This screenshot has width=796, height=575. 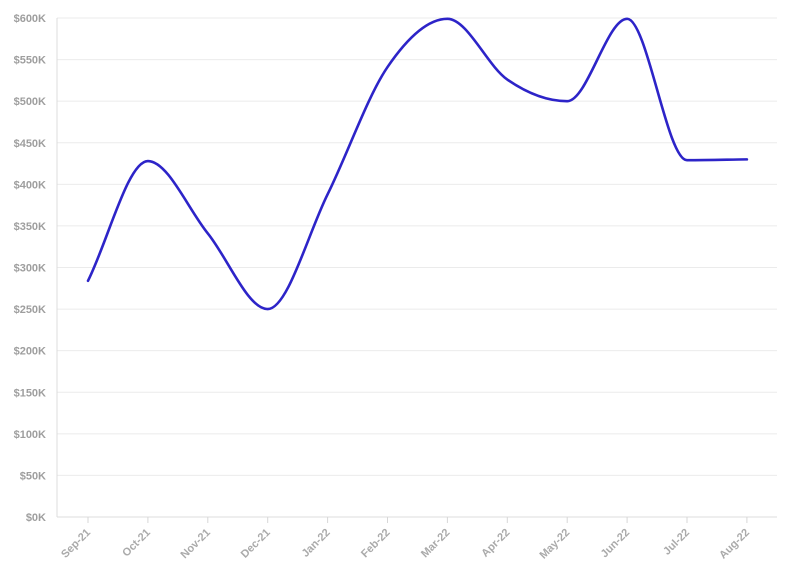 What do you see at coordinates (30, 102) in the screenshot?
I see `y-tick-label: $500K` at bounding box center [30, 102].